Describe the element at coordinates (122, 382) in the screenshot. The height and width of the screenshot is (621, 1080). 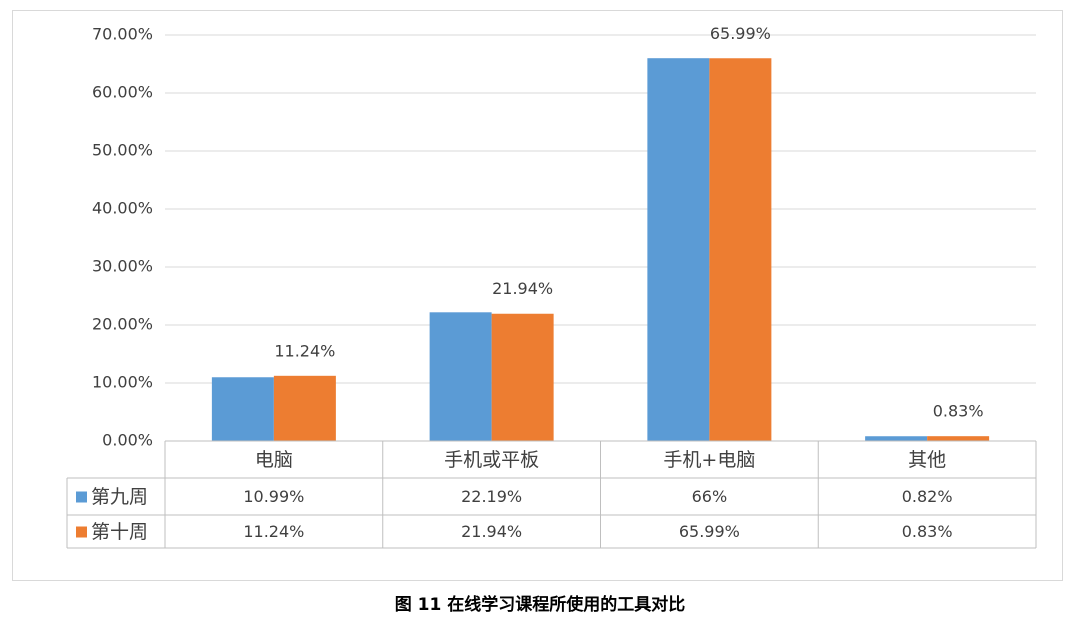
I see `y-tick-label: 10.00%` at that location.